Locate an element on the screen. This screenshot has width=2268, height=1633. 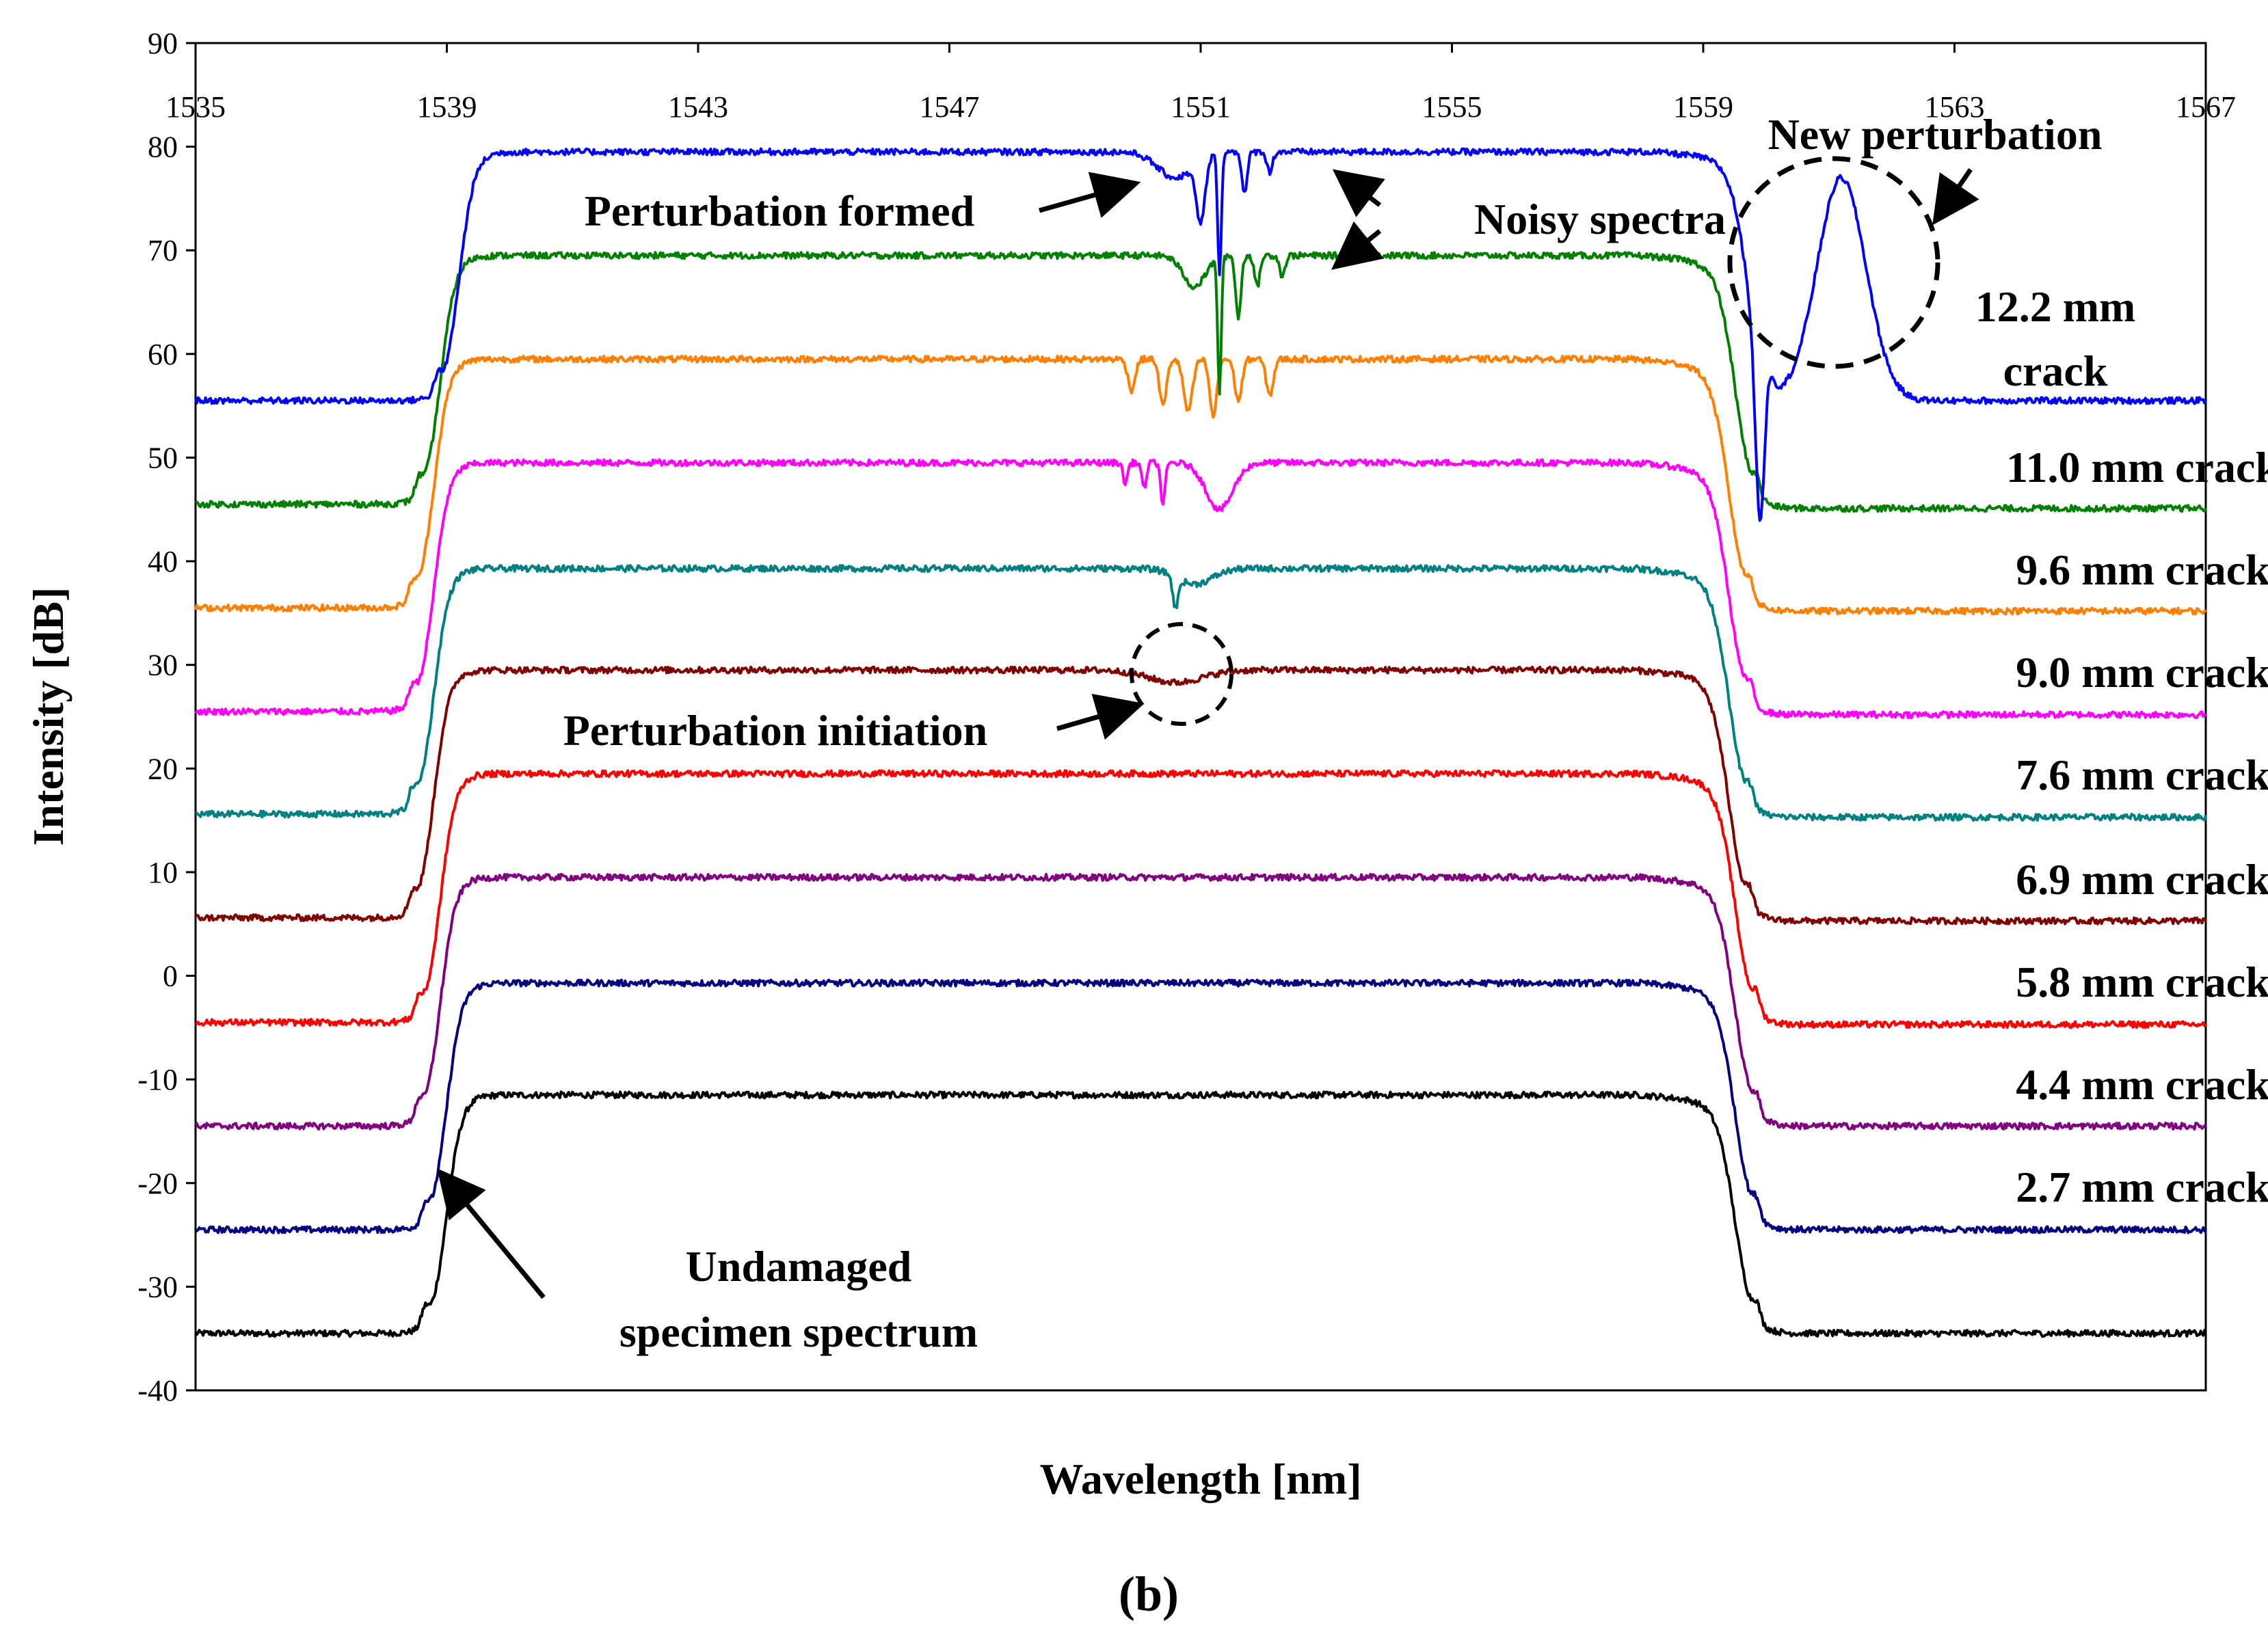
y-tick-label: 50 is located at coordinates (163, 457).